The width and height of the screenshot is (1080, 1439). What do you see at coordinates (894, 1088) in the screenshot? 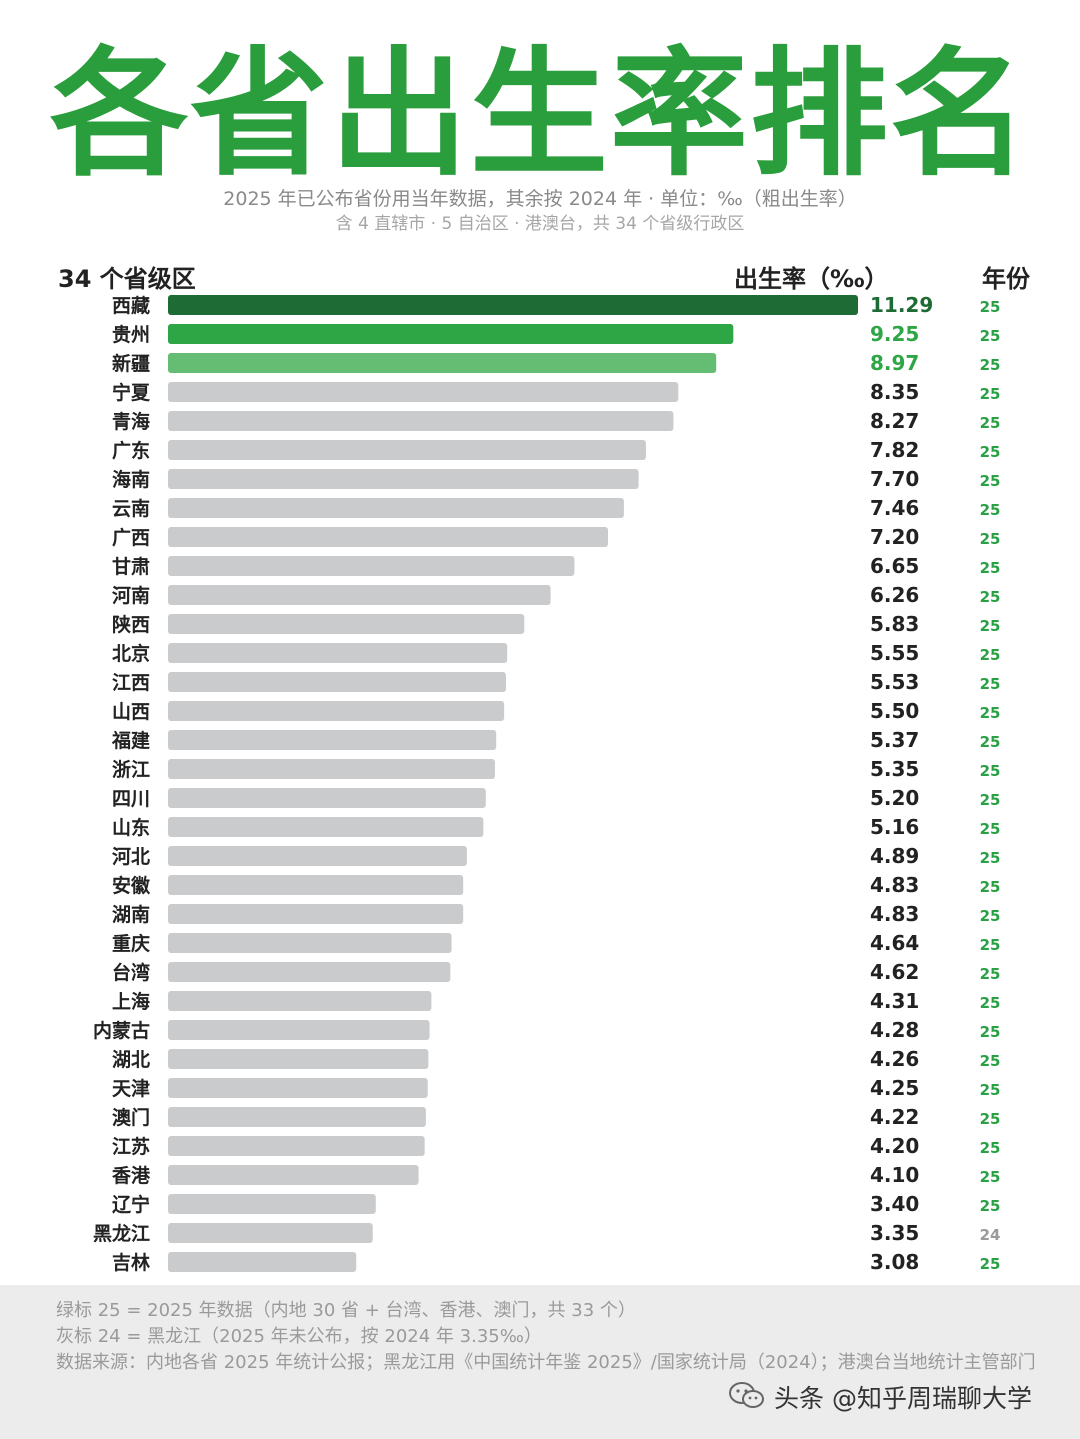
I see `value-label: 4.25` at bounding box center [894, 1088].